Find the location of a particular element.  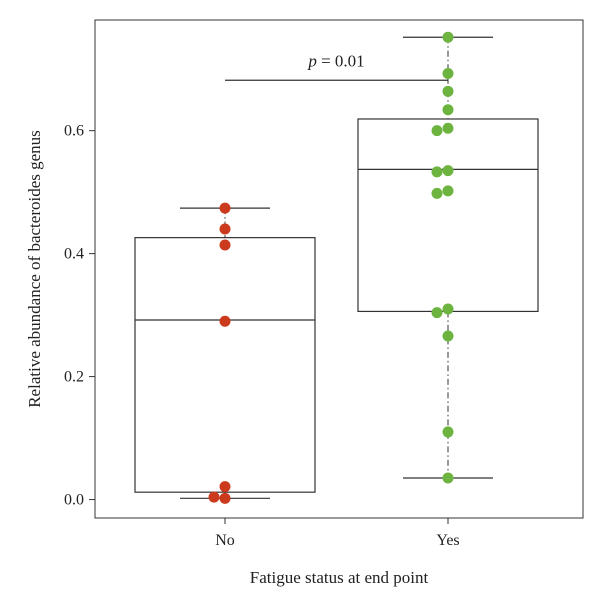

y-tick-label: 0.6 is located at coordinates (74, 131).